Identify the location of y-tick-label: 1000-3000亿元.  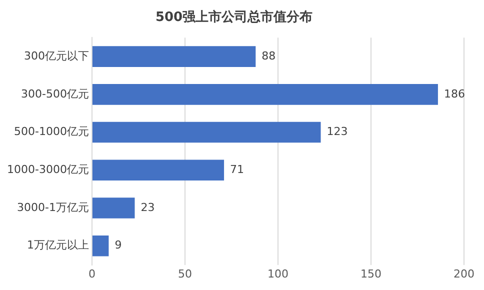
(47, 169).